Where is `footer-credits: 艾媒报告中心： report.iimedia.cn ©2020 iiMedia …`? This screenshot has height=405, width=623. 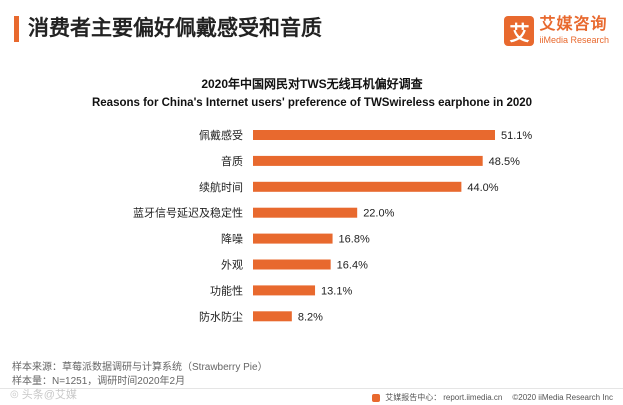 footer-credits: 艾媒报告中心： report.iimedia.cn ©2020 iiMedia … is located at coordinates (492, 397).